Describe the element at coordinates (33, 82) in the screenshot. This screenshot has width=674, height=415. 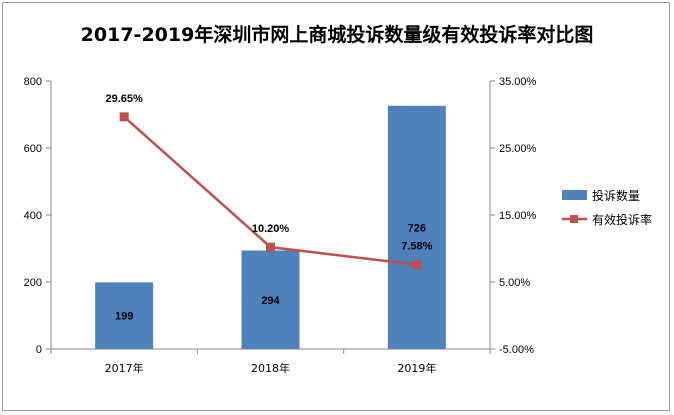
I see `left-tick-label: 800` at that location.